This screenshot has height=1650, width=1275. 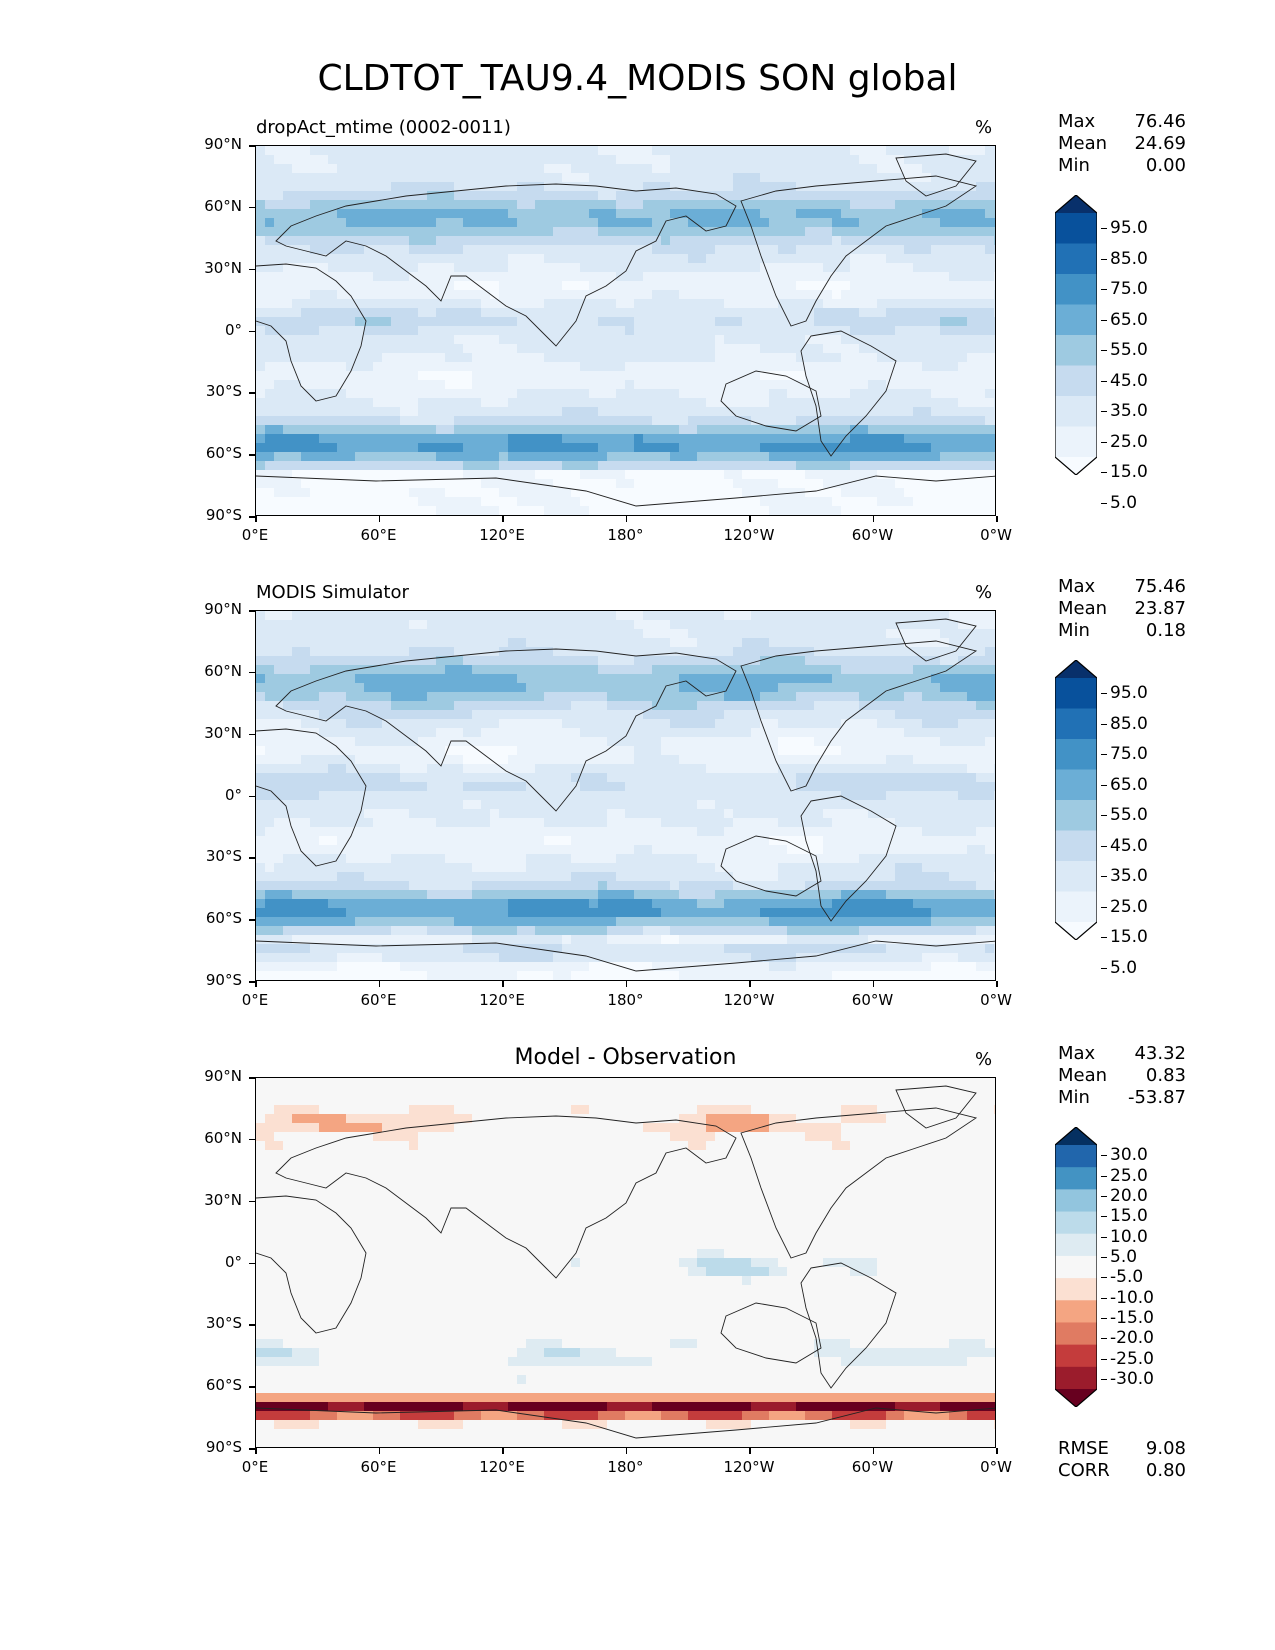 I want to click on stats-block: Max 43.32 Mean 0.83 Min -53.87, so click(x=1122, y=1076).